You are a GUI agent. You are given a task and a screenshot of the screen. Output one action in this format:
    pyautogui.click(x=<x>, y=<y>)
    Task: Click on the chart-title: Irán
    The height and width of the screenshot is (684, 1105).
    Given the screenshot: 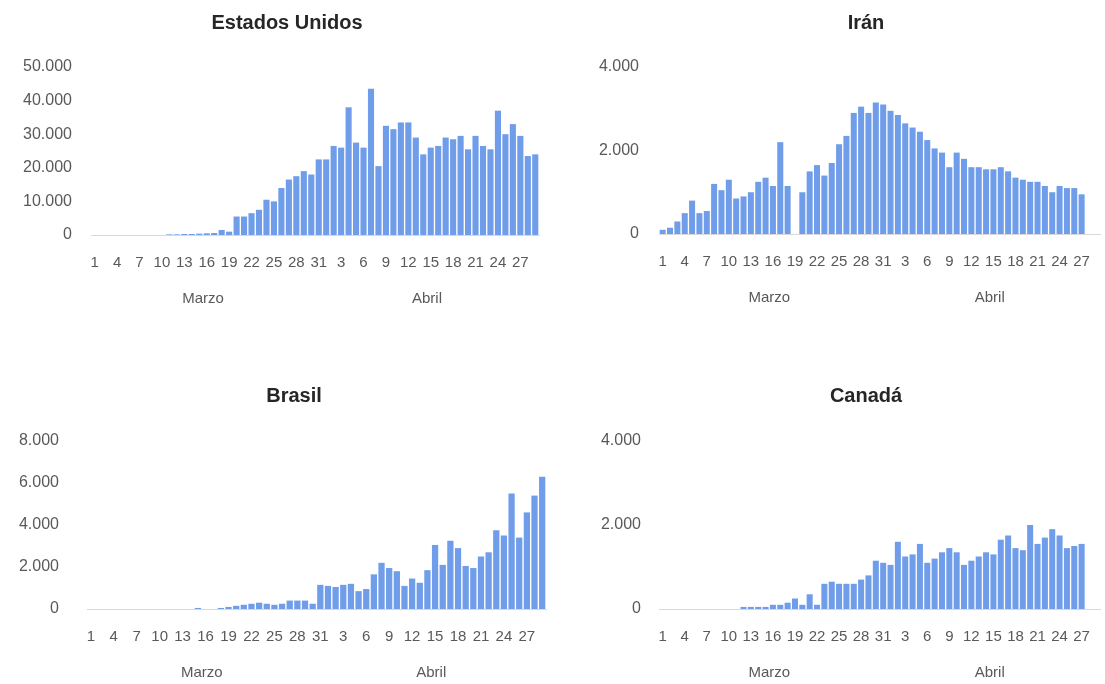 What is the action you would take?
    pyautogui.click(x=866, y=22)
    